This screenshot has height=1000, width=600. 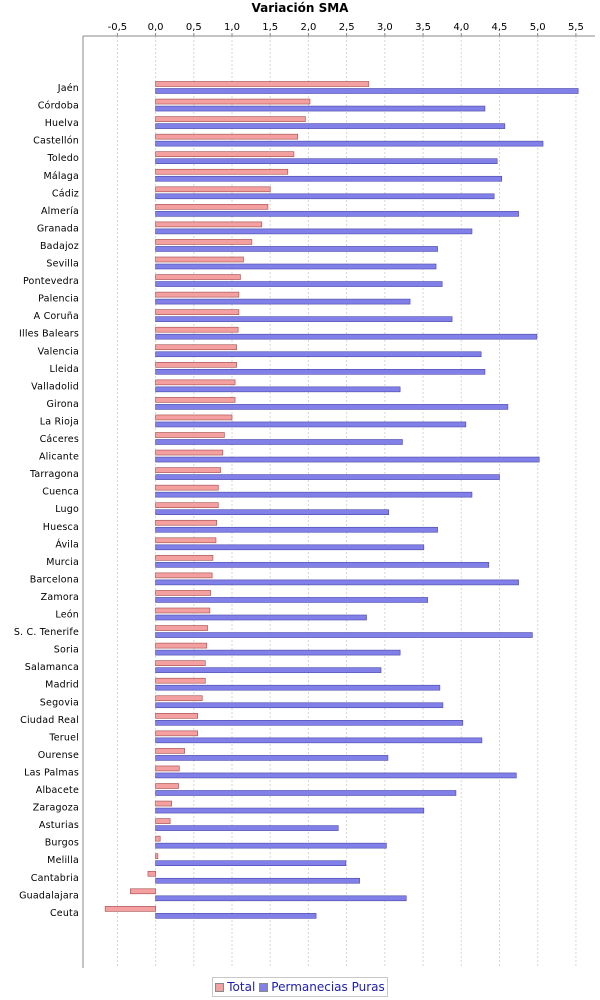 I want to click on category-label: Pontevedra, so click(x=51, y=281).